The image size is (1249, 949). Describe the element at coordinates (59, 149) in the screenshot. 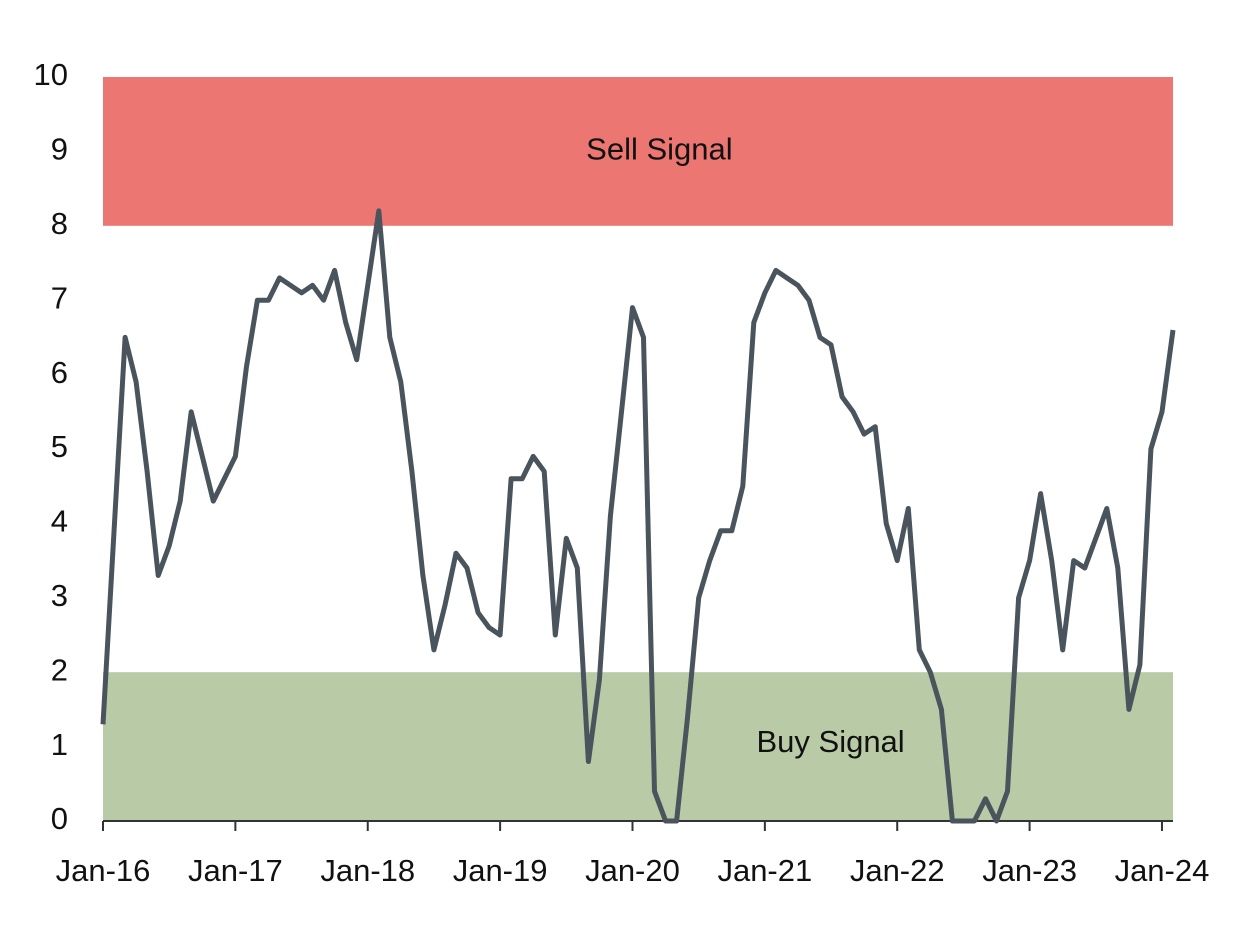

I see `y-tick-label: 9` at that location.